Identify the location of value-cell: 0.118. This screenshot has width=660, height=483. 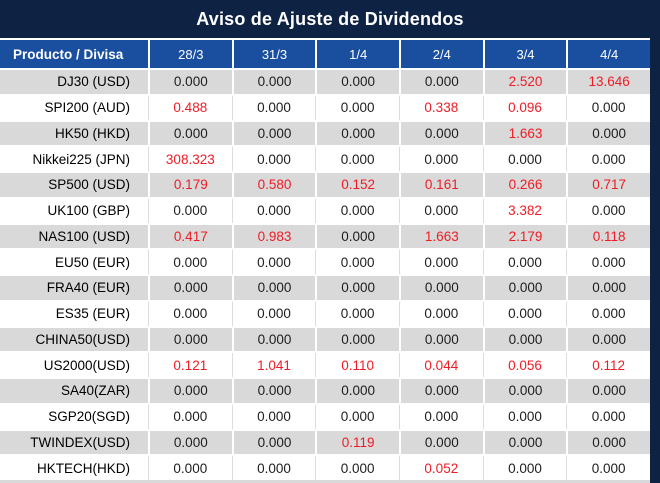
(608, 236).